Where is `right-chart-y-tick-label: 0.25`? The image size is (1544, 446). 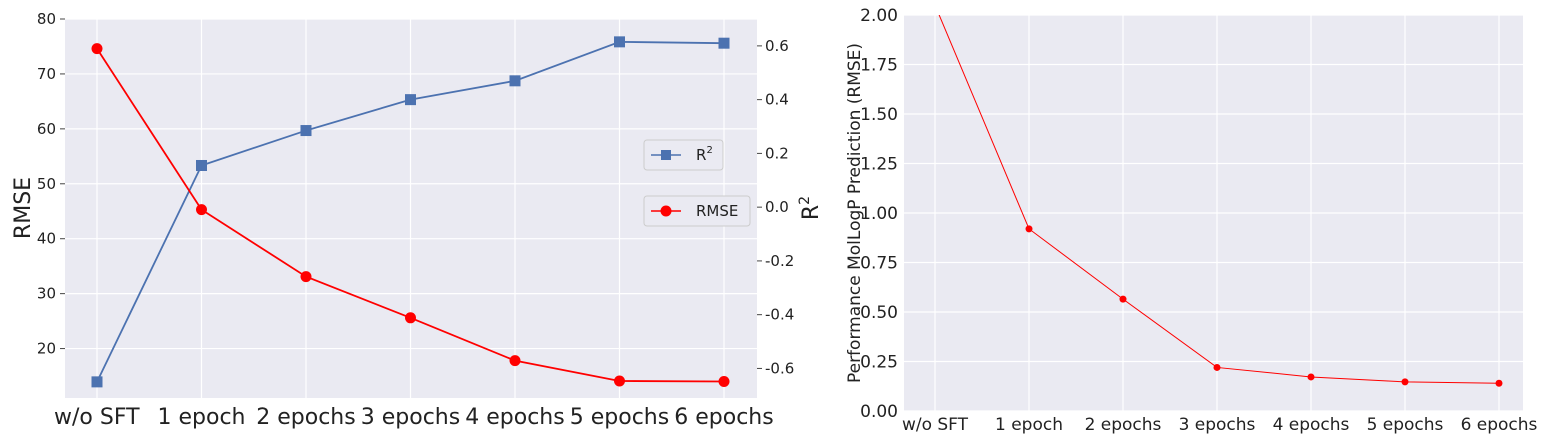
right-chart-y-tick-label: 0.25 is located at coordinates (879, 363).